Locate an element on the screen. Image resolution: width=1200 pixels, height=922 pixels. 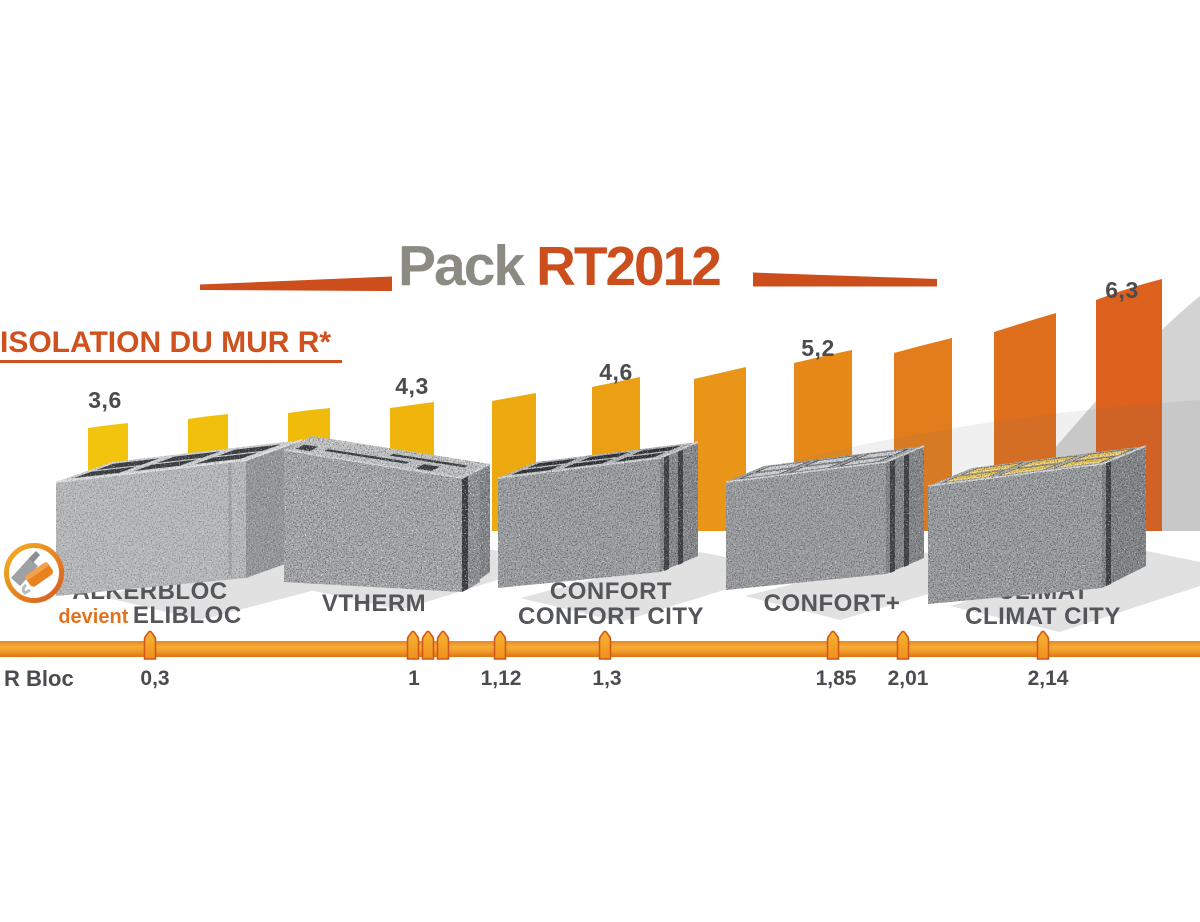
block-confort-plus is located at coordinates (825, 517).